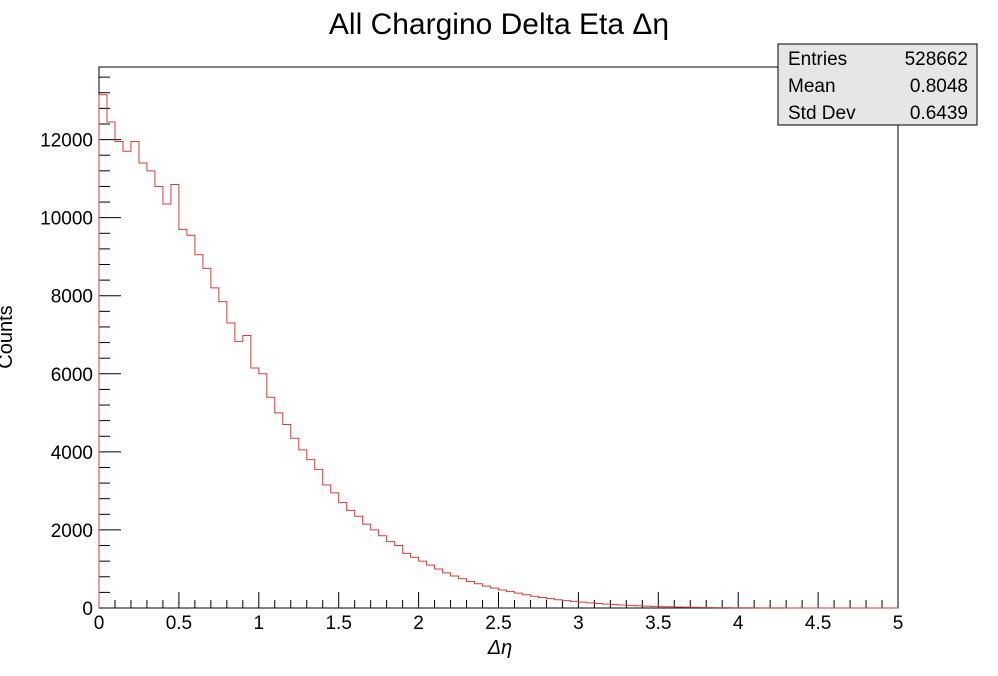  What do you see at coordinates (817, 59) in the screenshot?
I see `stats-label-entries: Entries` at bounding box center [817, 59].